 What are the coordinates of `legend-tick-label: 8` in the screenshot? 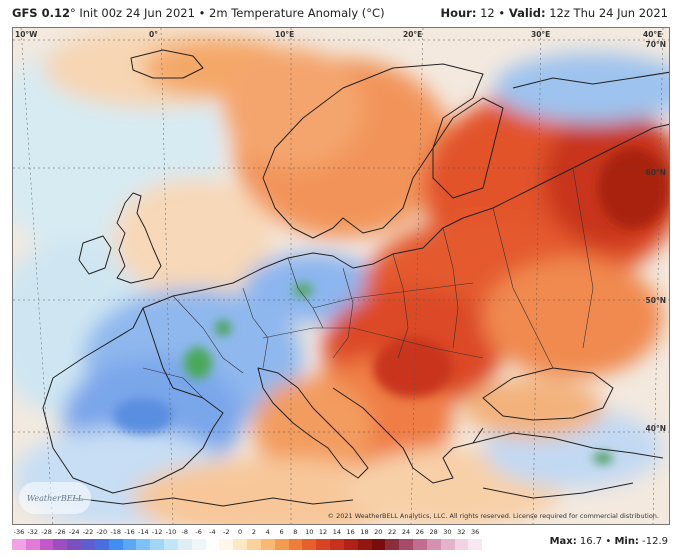 It's located at (295, 532).